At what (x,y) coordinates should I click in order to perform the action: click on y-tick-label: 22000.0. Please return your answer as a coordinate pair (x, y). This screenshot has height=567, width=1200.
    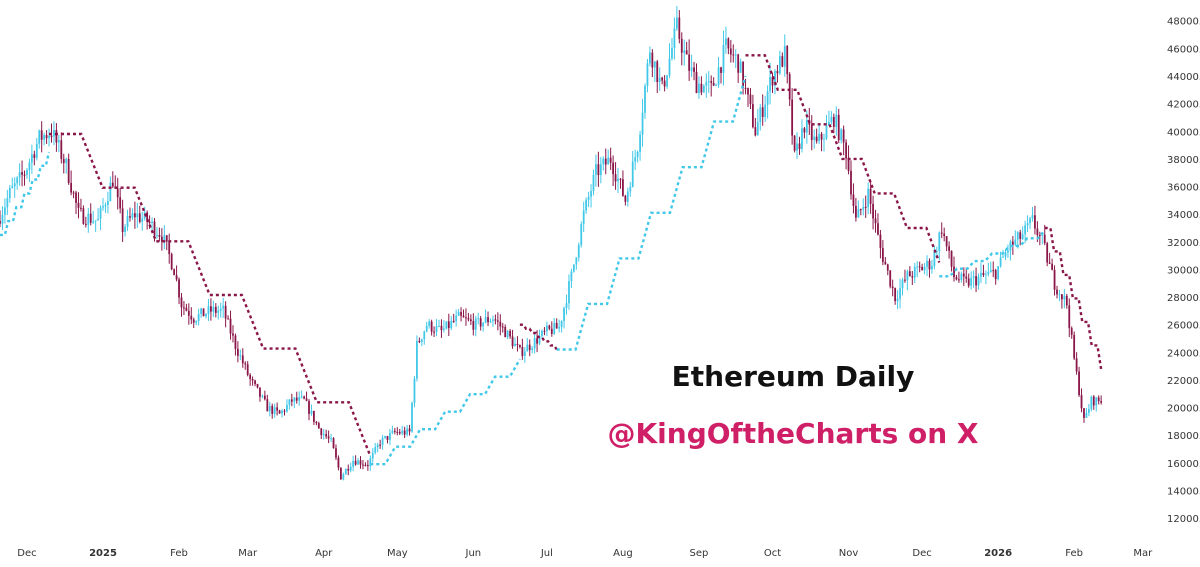
    Looking at the image, I should click on (1183, 381).